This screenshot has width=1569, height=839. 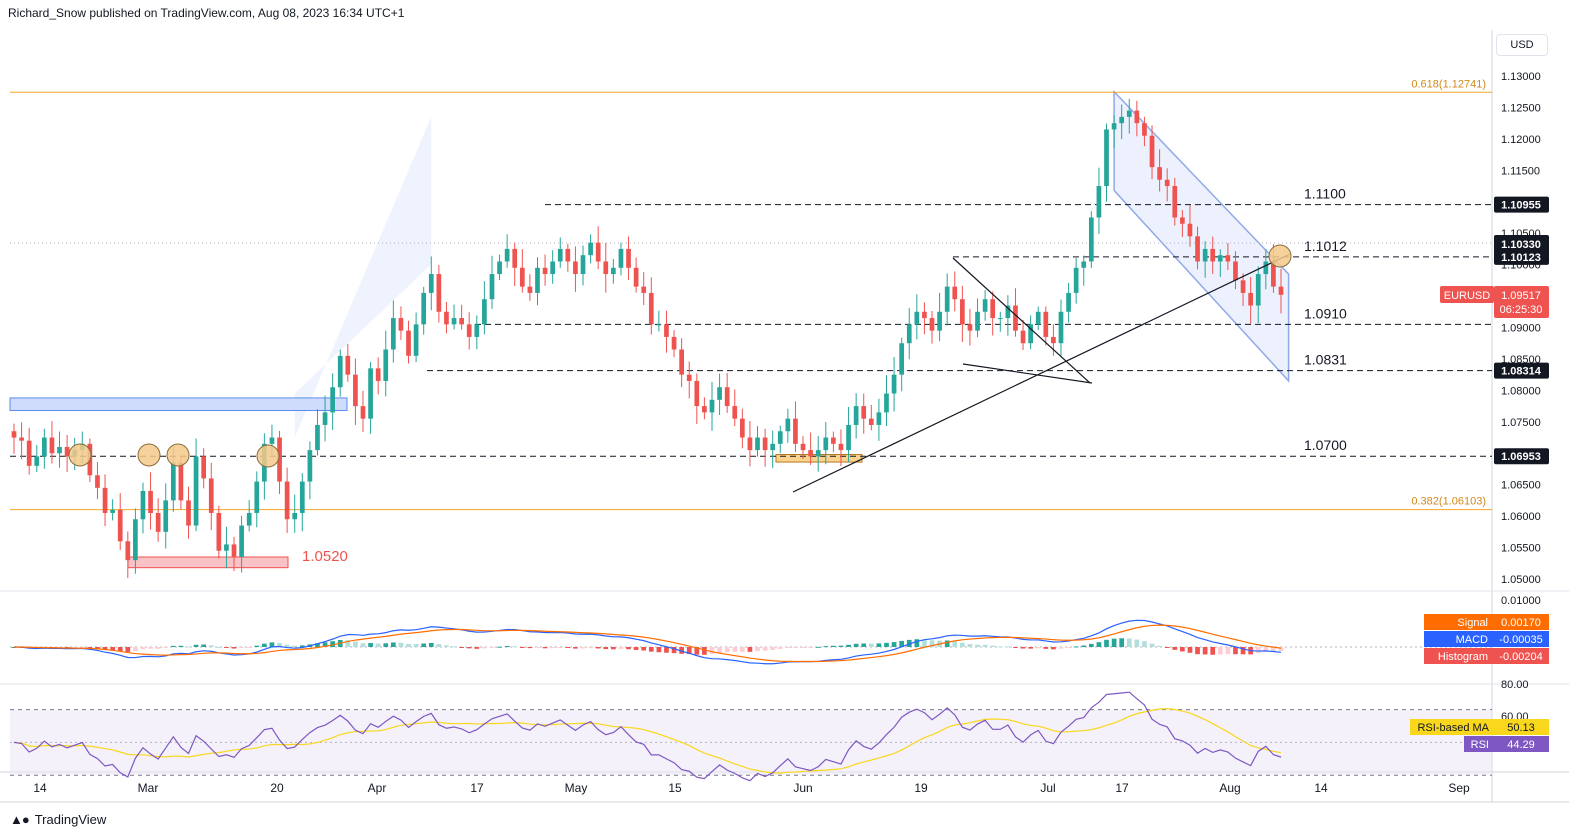 What do you see at coordinates (1280, 256) in the screenshot?
I see `highlight-circle` at bounding box center [1280, 256].